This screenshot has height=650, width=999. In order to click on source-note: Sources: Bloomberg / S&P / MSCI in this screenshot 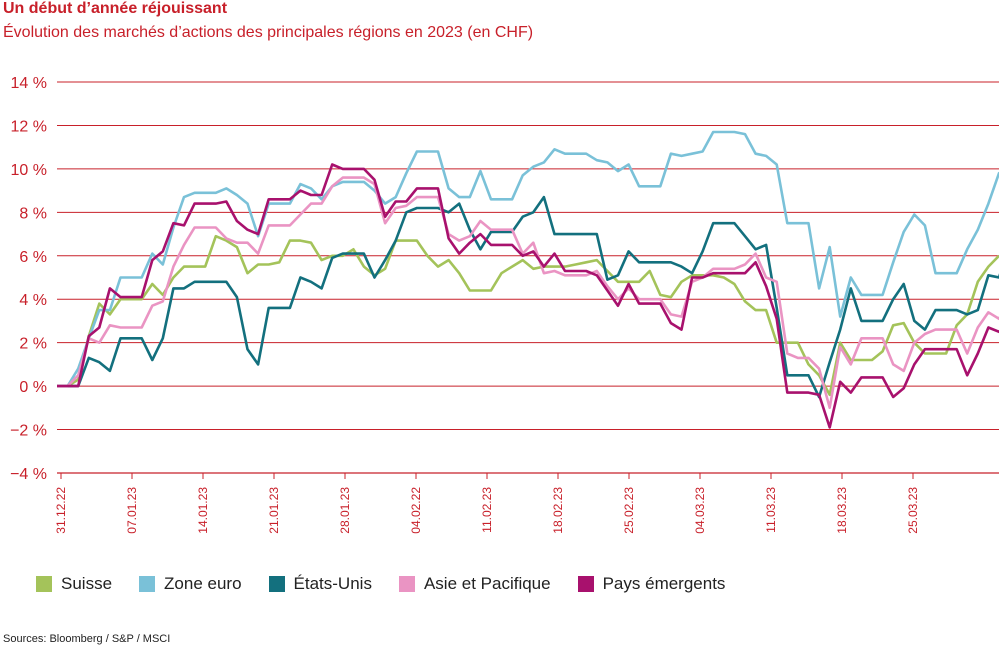, I will do `click(87, 639)`.